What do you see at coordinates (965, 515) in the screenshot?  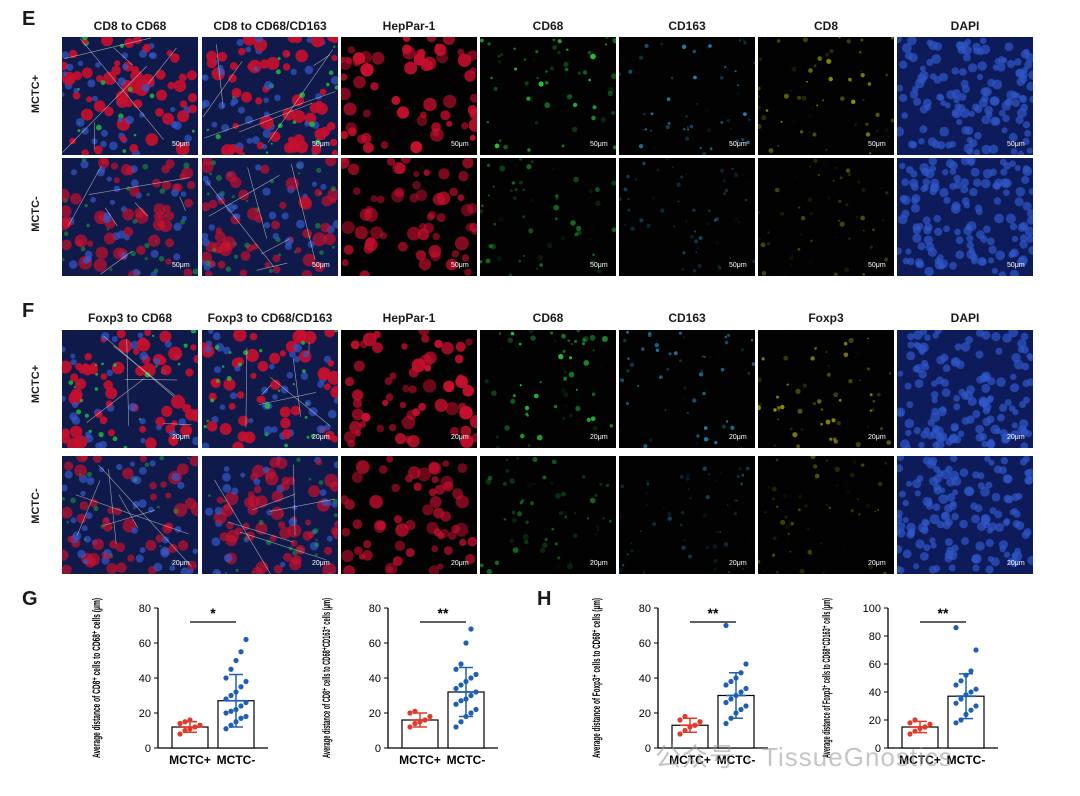 I see `image-tile-f-r1-c6: 20μm` at bounding box center [965, 515].